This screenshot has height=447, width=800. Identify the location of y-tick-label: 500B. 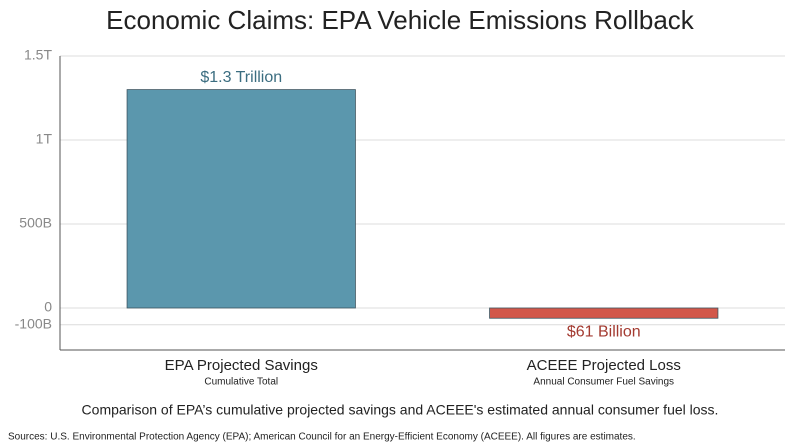
(35, 223).